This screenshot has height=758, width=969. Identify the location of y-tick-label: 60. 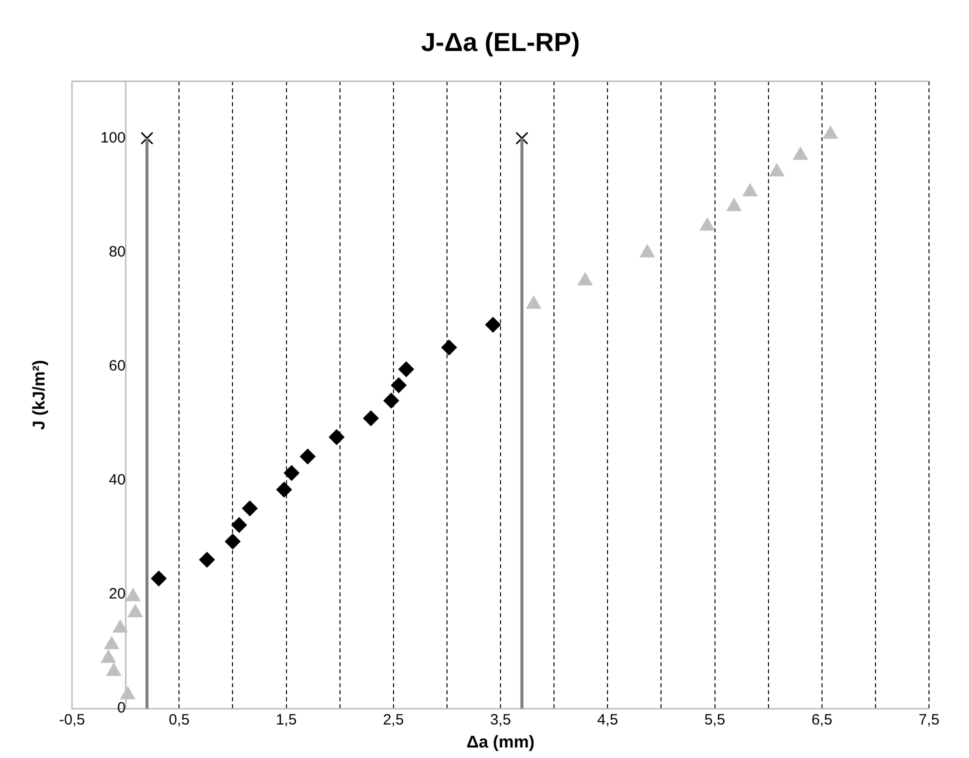
(117, 366).